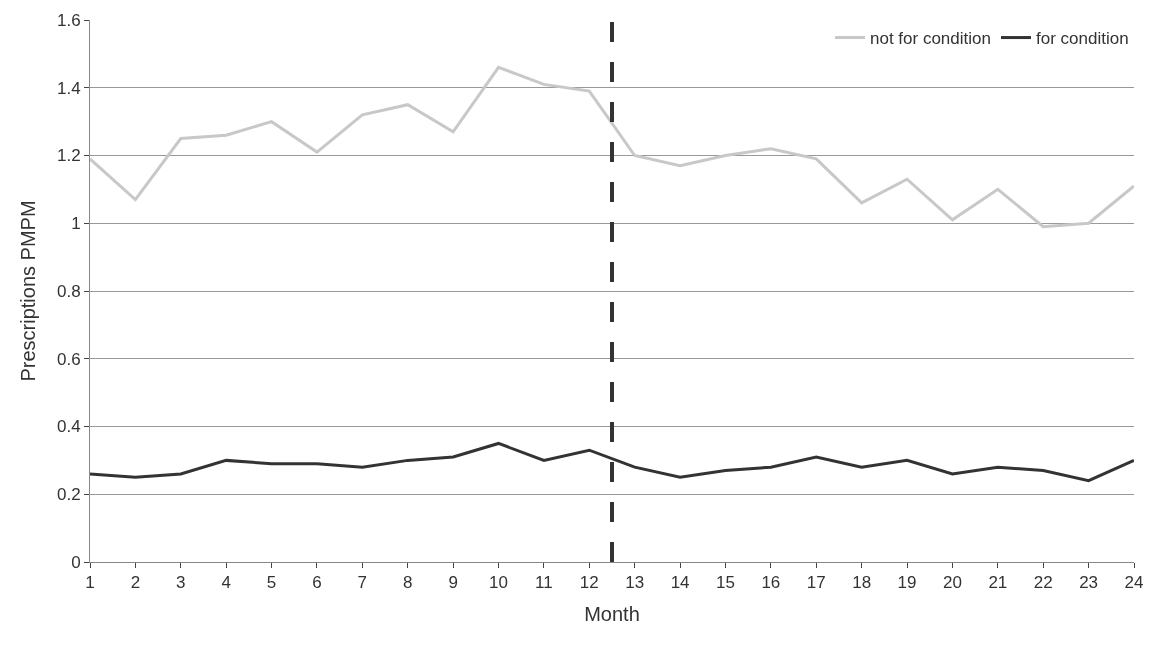 This screenshot has width=1159, height=652. Describe the element at coordinates (76, 224) in the screenshot. I see `y-tick-label: 1` at that location.